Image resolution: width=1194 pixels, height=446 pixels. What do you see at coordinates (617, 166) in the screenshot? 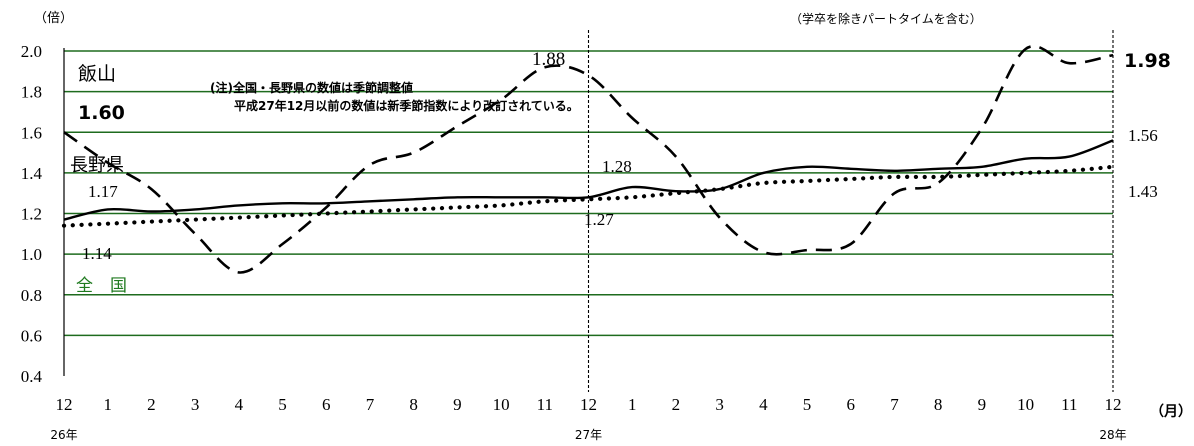
I see `annotation-nagano-12: 1.28` at bounding box center [617, 166].